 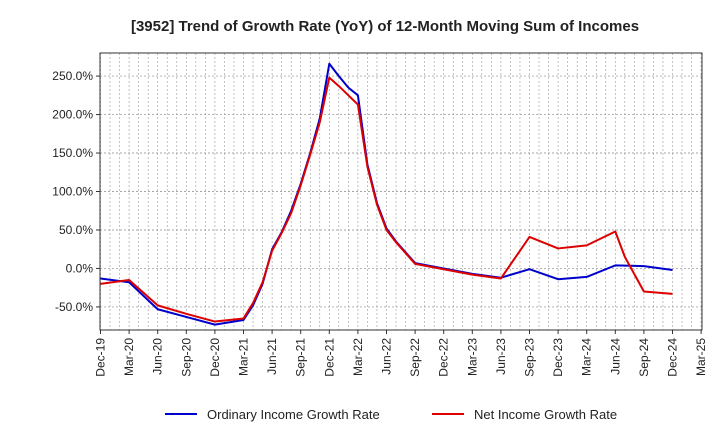 What do you see at coordinates (415, 357) in the screenshot?
I see `x-tick-label: Sep-22` at bounding box center [415, 357].